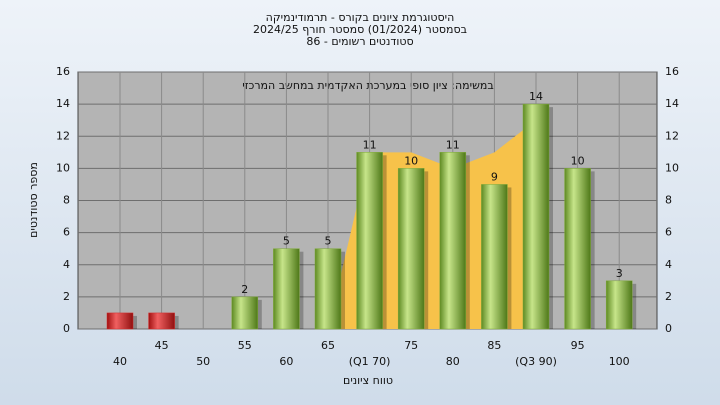 The width and height of the screenshot is (720, 405). Describe the element at coordinates (359, 41) in the screenshot. I see `chart-subtitle: סטודנטים רשומים - 86` at that location.